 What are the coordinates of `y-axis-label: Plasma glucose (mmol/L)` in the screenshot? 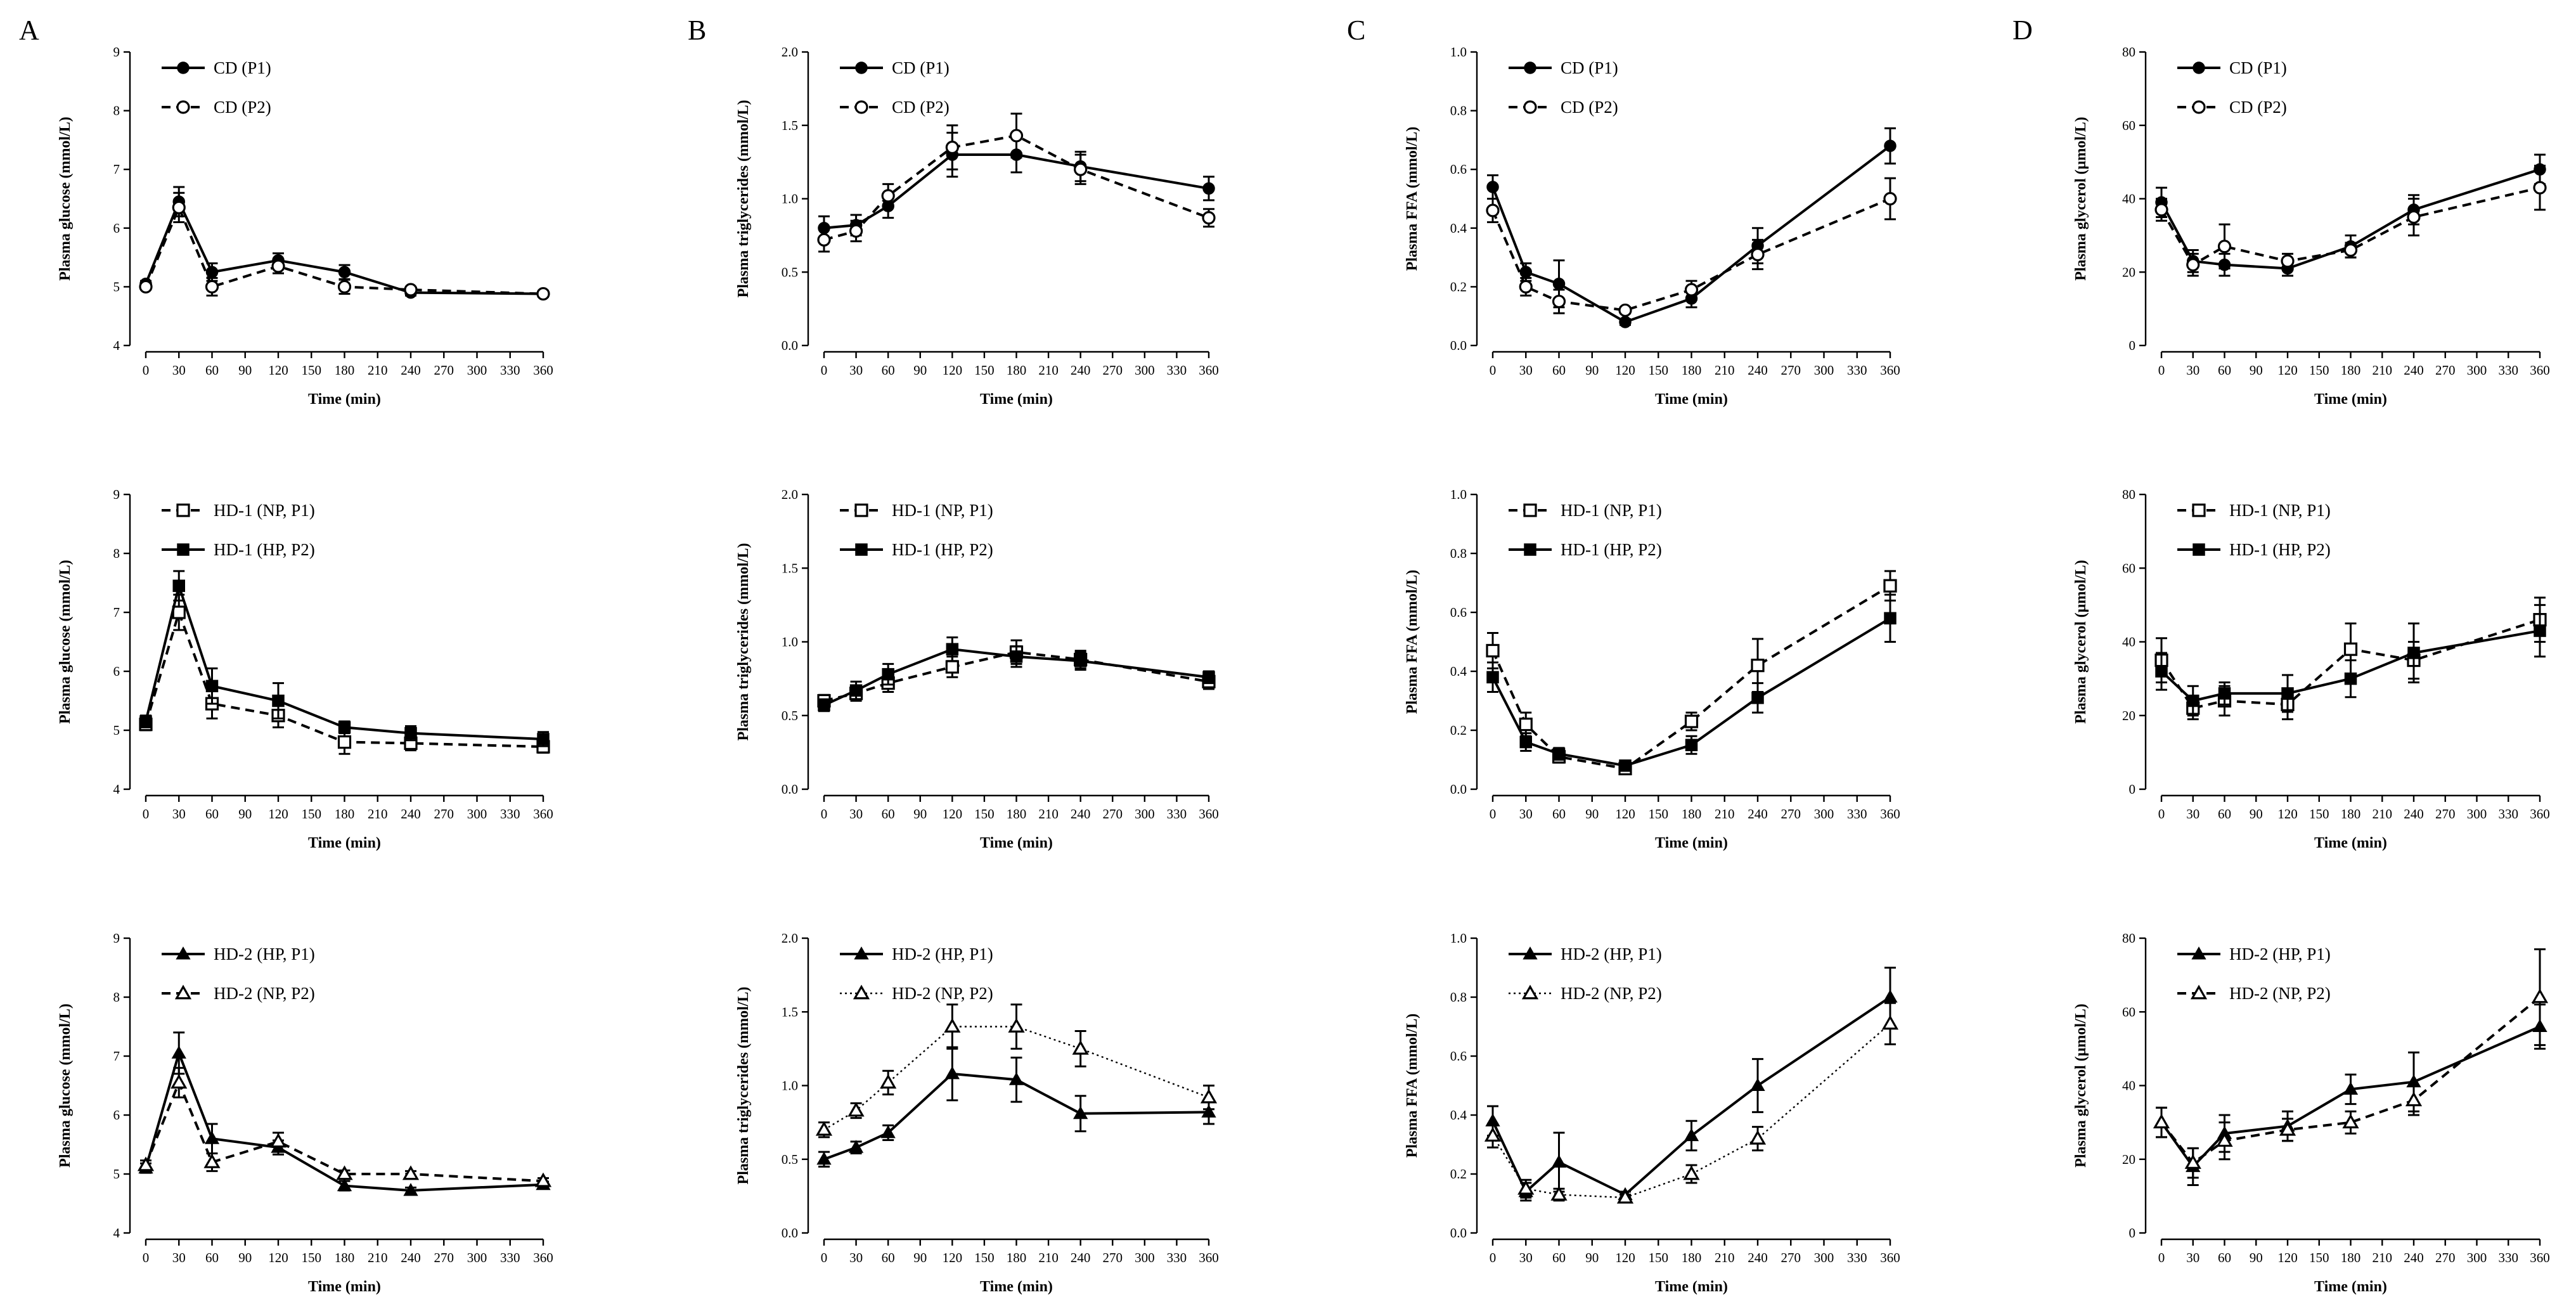 It's located at (65, 642).